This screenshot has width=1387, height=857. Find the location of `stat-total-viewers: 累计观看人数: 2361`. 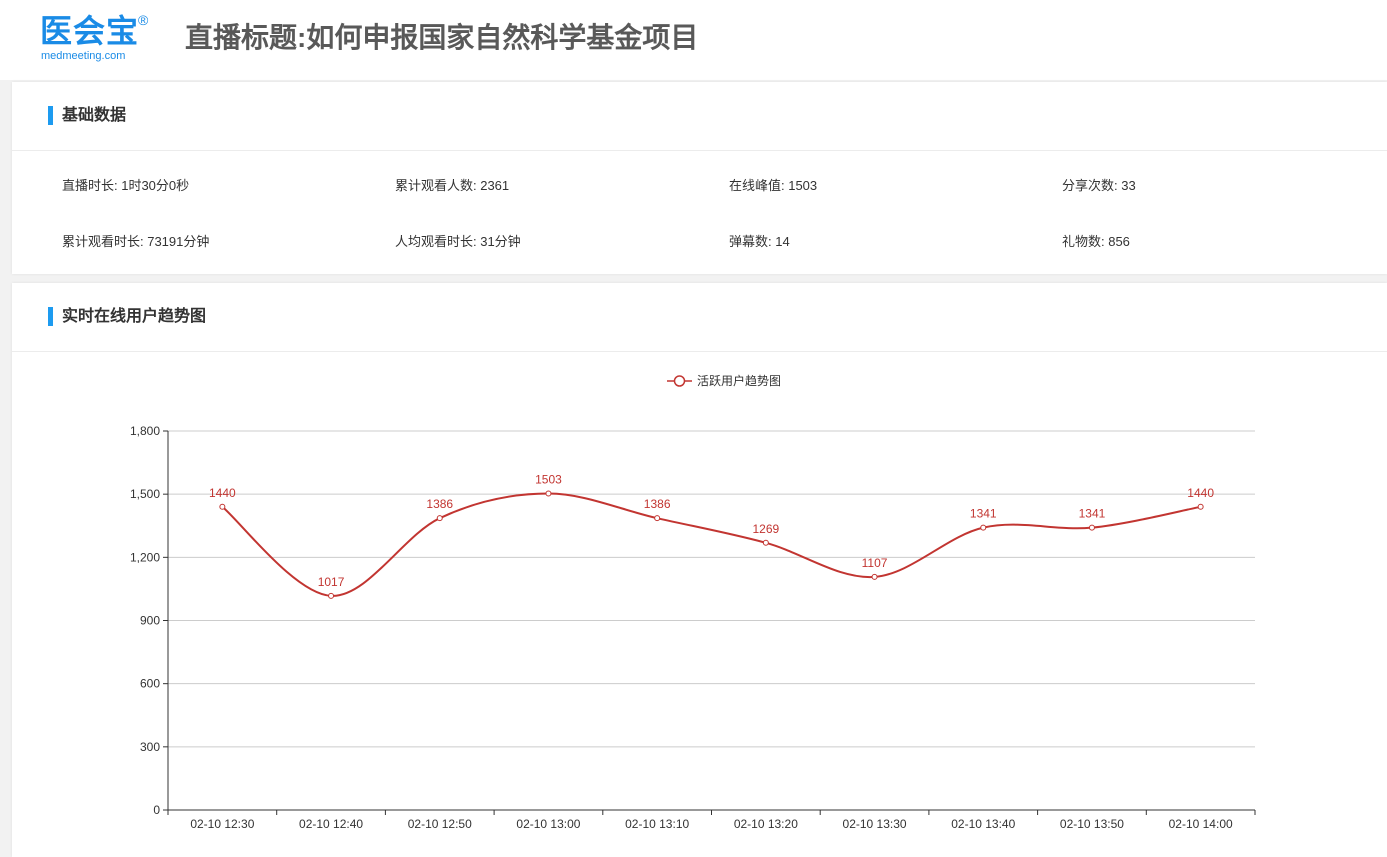

stat-total-viewers: 累计观看人数: 2361 is located at coordinates (452, 185).